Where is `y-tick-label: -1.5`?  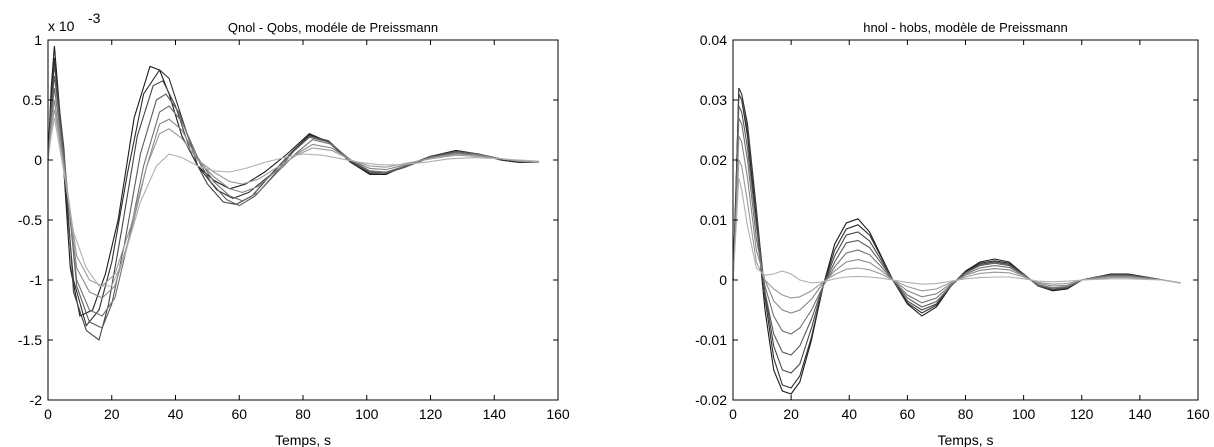
y-tick-label: -1.5 is located at coordinates (30, 340).